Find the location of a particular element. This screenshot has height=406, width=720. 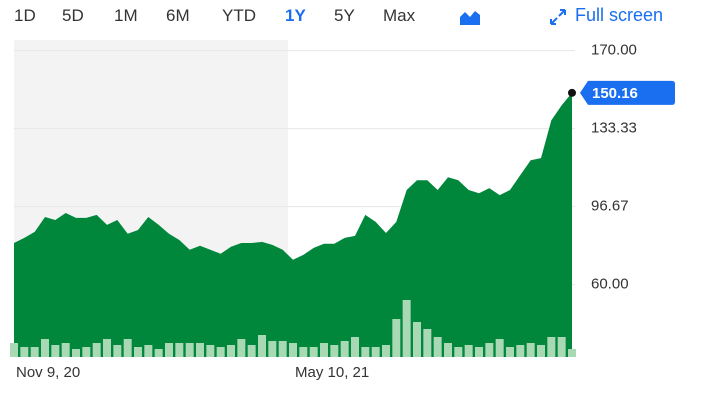

range-button: Max is located at coordinates (399, 15).